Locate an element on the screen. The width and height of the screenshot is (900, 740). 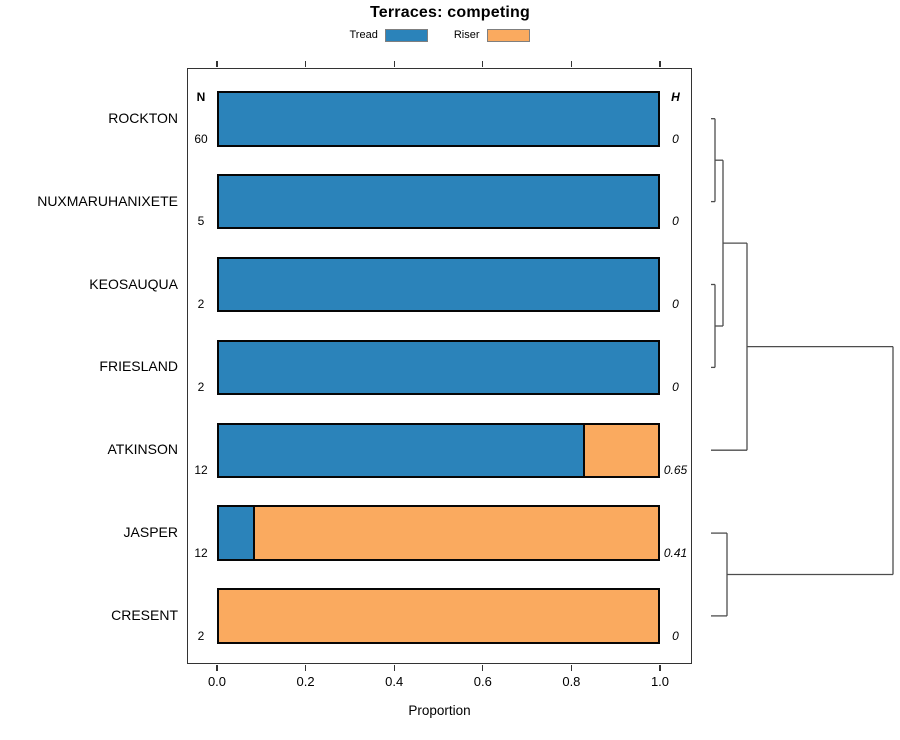
x-axis-tick-label: 0.2 is located at coordinates (305, 681).